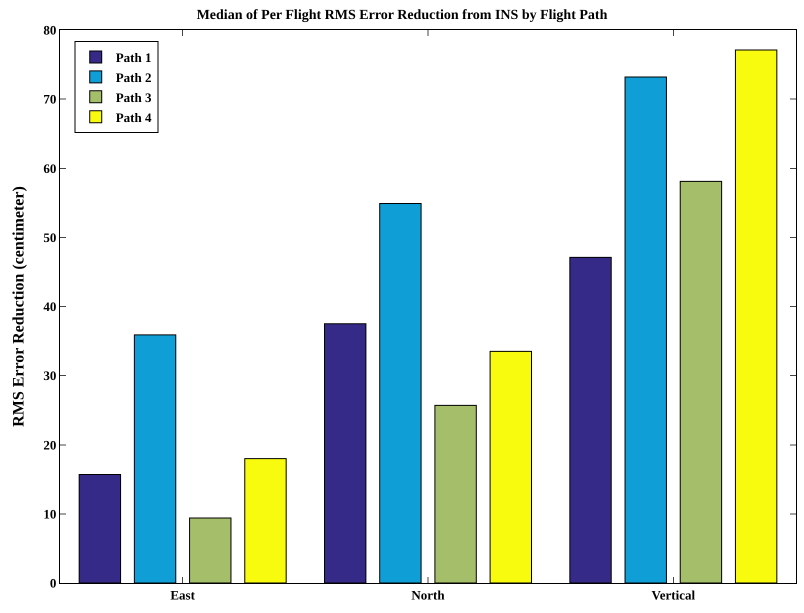 This screenshot has height=613, width=804. I want to click on legend-label: Path 2, so click(134, 77).